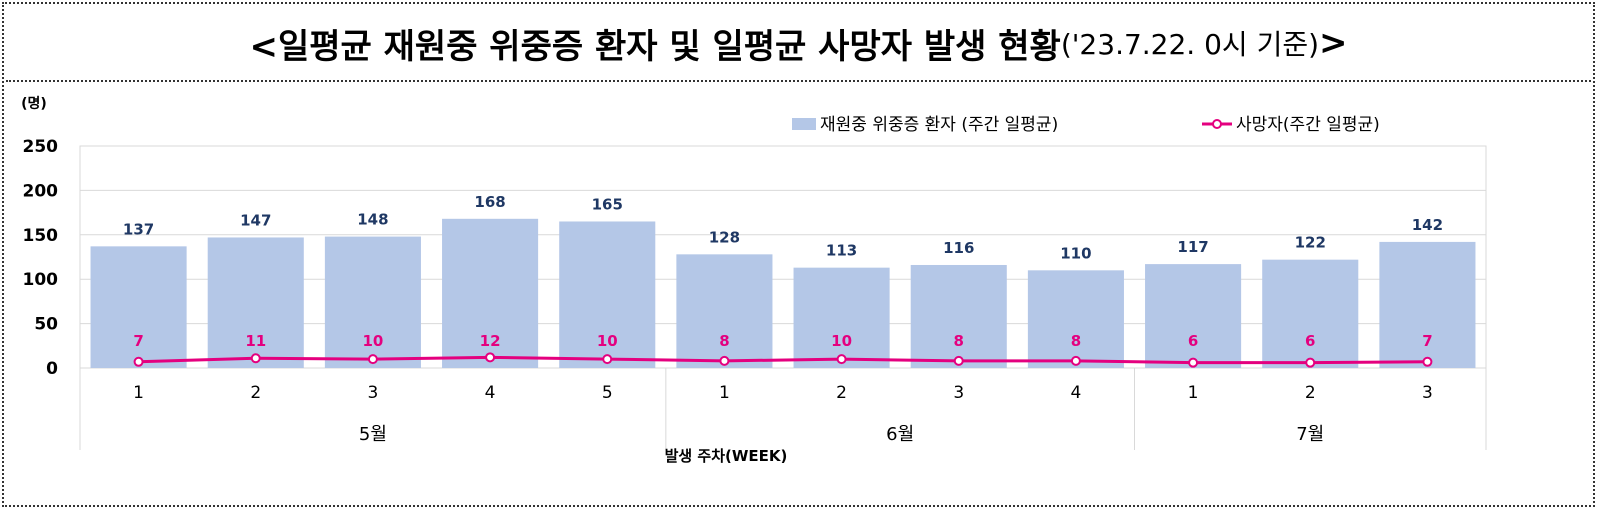 This screenshot has height=511, width=1601. Describe the element at coordinates (372, 220) in the screenshot. I see `bar-data-label: 148` at that location.